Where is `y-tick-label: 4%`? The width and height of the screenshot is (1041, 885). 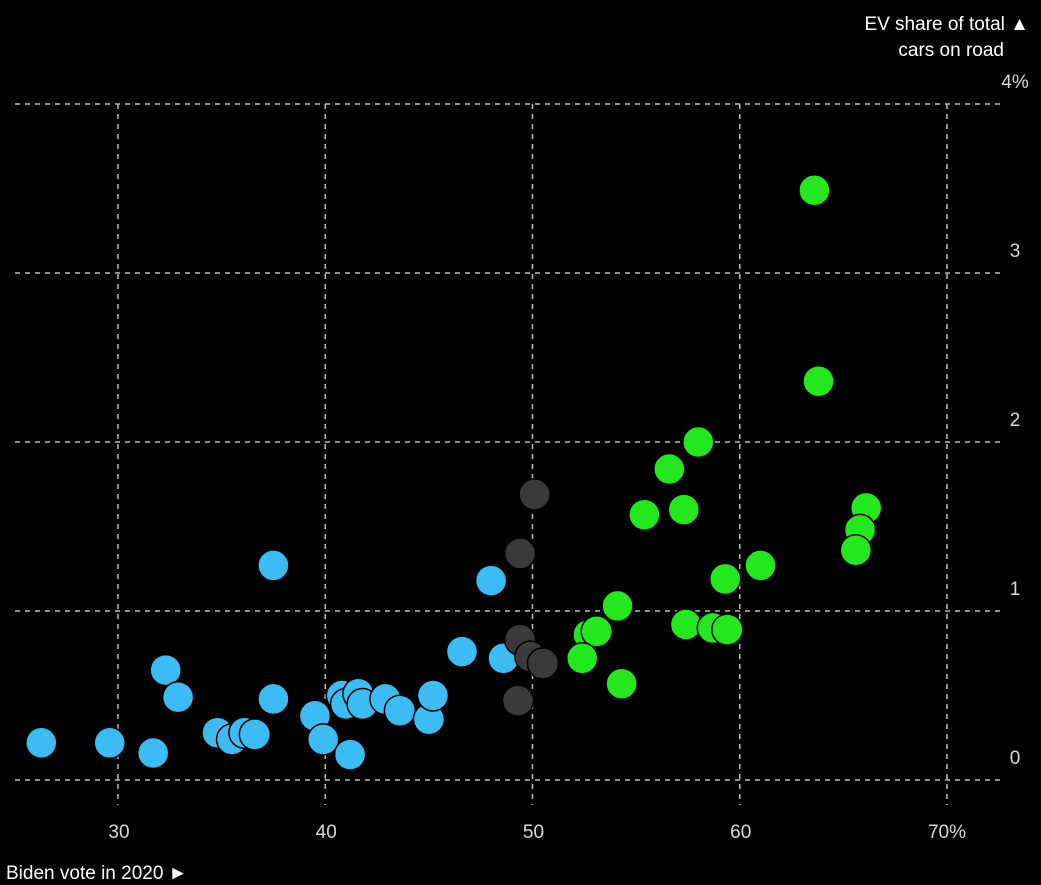 y-tick-label: 4% is located at coordinates (1015, 82).